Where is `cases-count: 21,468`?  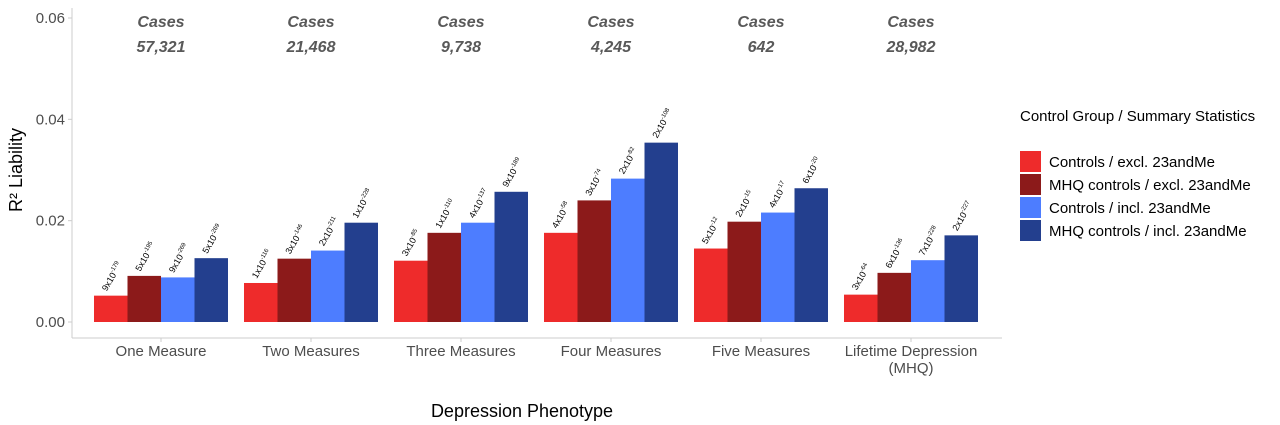 cases-count: 21,468 is located at coordinates (311, 47).